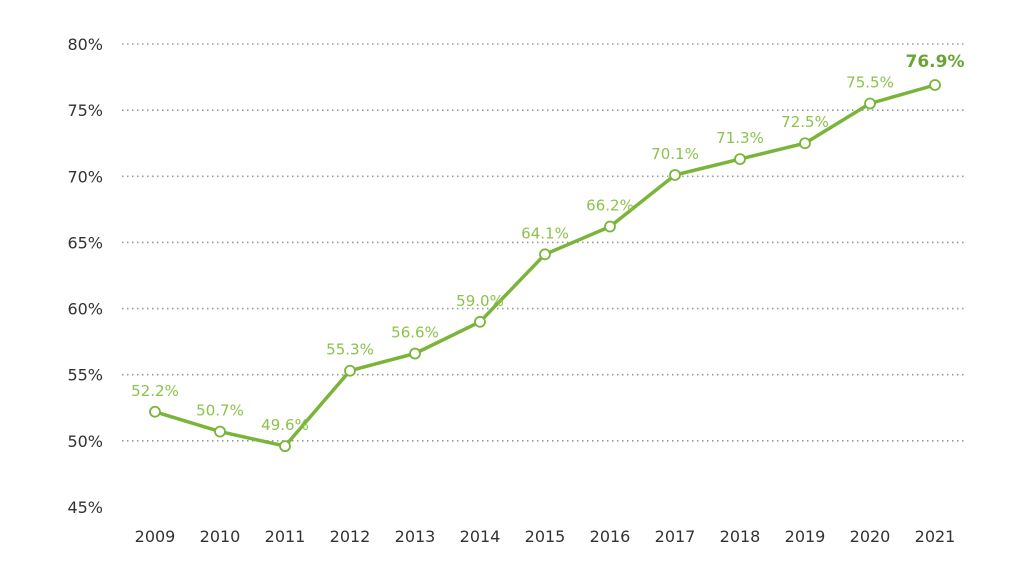  I want to click on data-label-2013: 56.6%, so click(415, 333).